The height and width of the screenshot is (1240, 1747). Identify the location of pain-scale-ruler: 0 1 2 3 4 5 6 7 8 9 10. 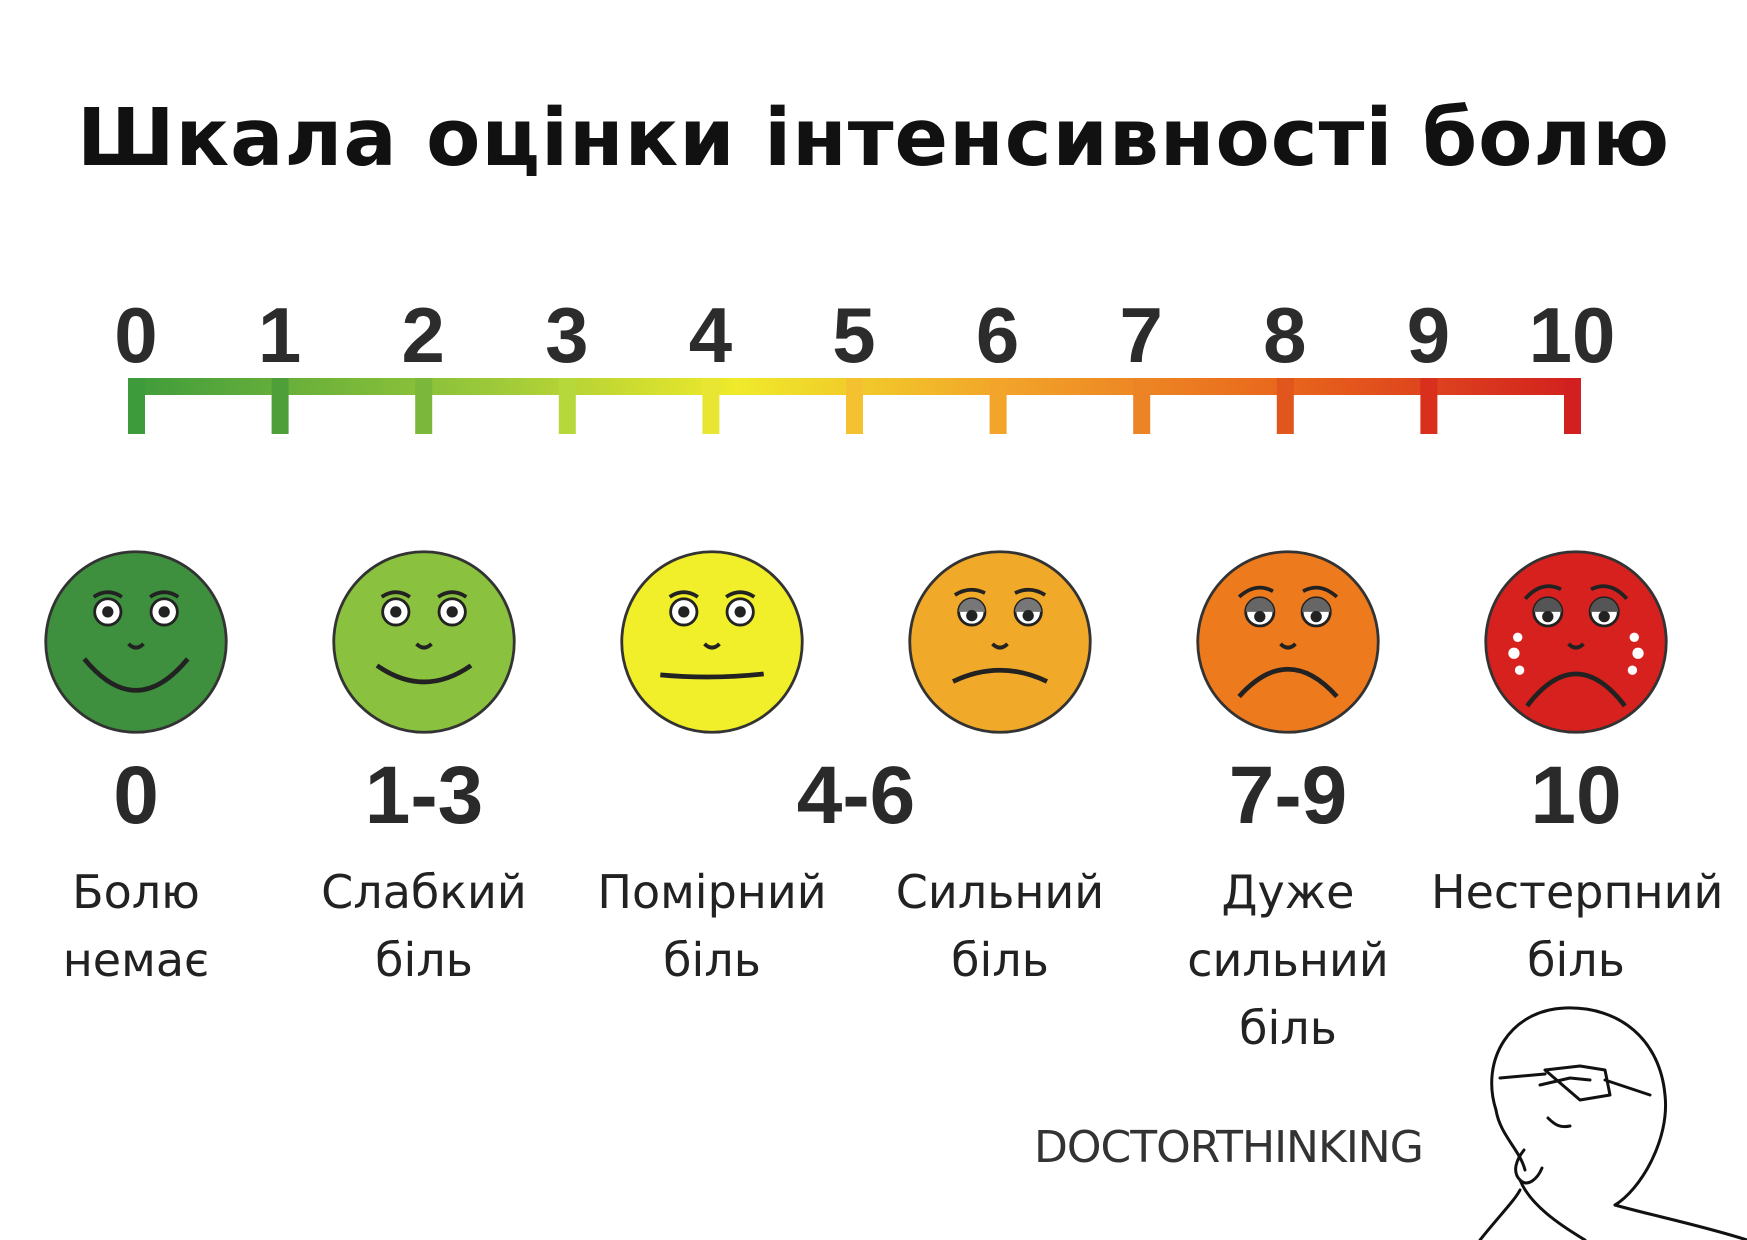
(865, 362).